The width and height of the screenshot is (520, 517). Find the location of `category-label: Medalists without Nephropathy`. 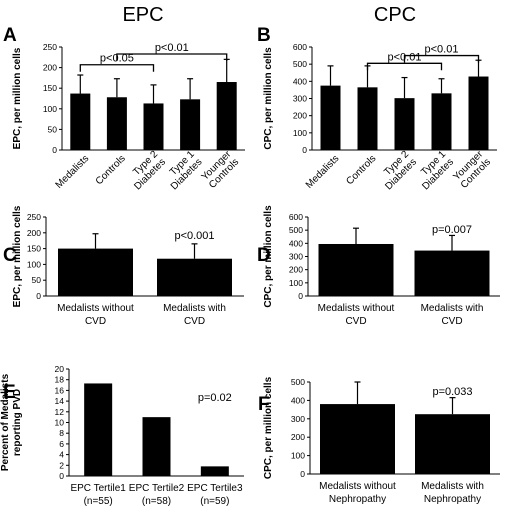

category-label: Medalists without Nephropathy is located at coordinates (357, 493).